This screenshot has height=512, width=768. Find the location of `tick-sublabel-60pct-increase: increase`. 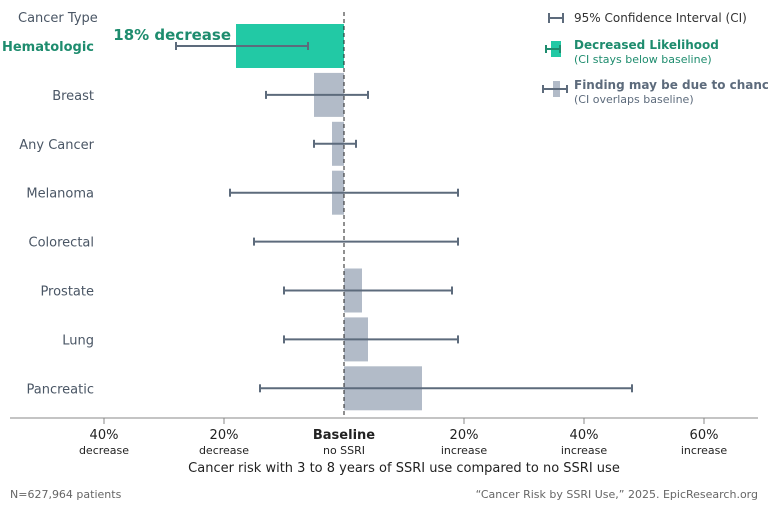

tick-sublabel-60pct-increase: increase is located at coordinates (704, 450).